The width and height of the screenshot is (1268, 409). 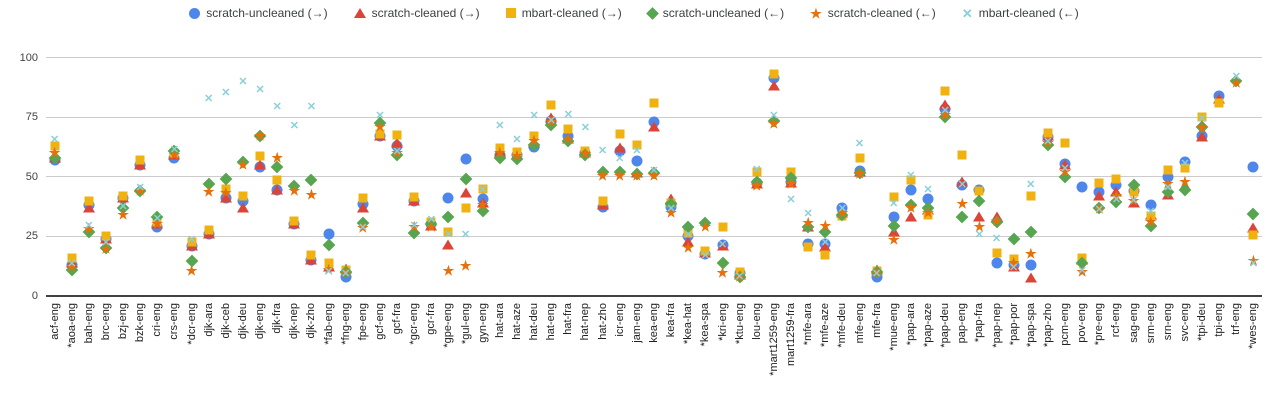 I want to click on star-icon: ★, so click(x=816, y=13).